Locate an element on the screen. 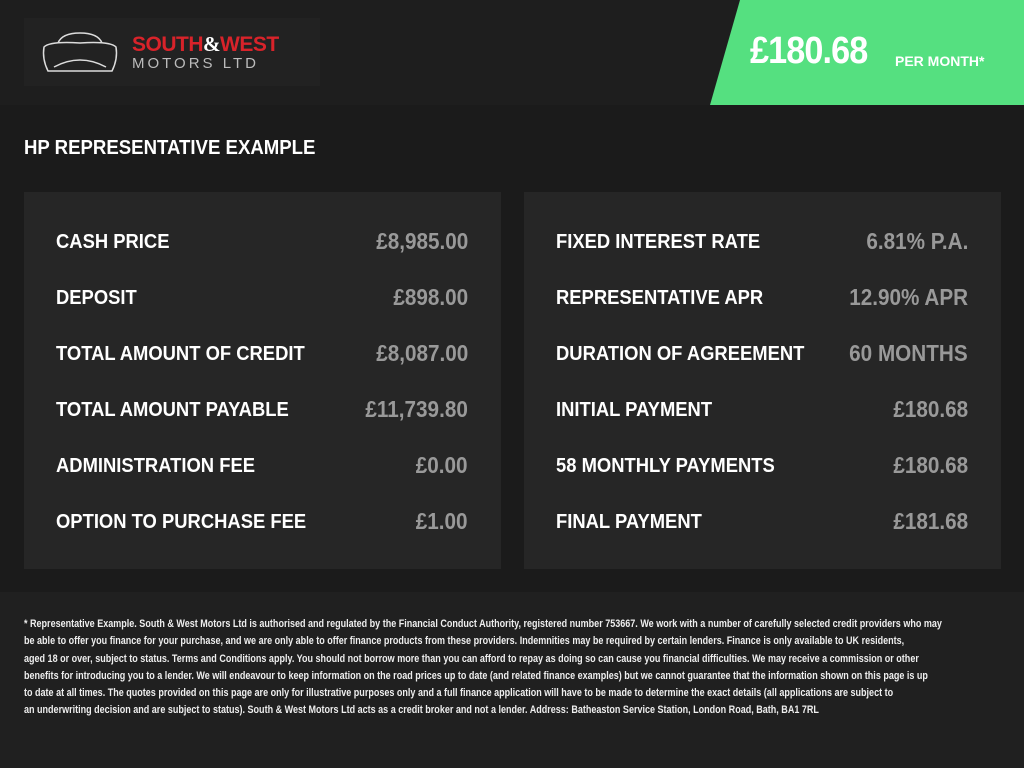  finance-label: REPRESENTATIVE APR is located at coordinates (660, 298).